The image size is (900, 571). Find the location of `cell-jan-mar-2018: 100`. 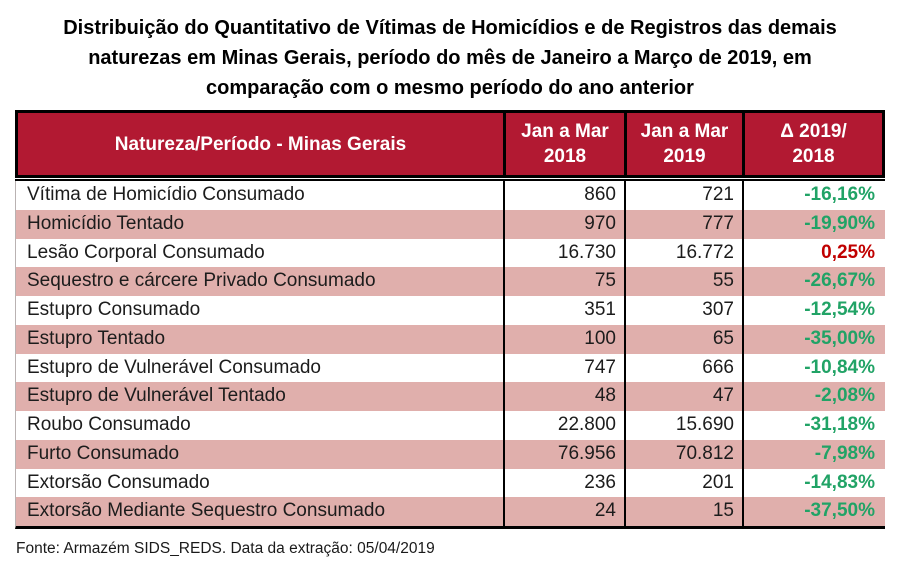

cell-jan-mar-2018: 100 is located at coordinates (563, 339).